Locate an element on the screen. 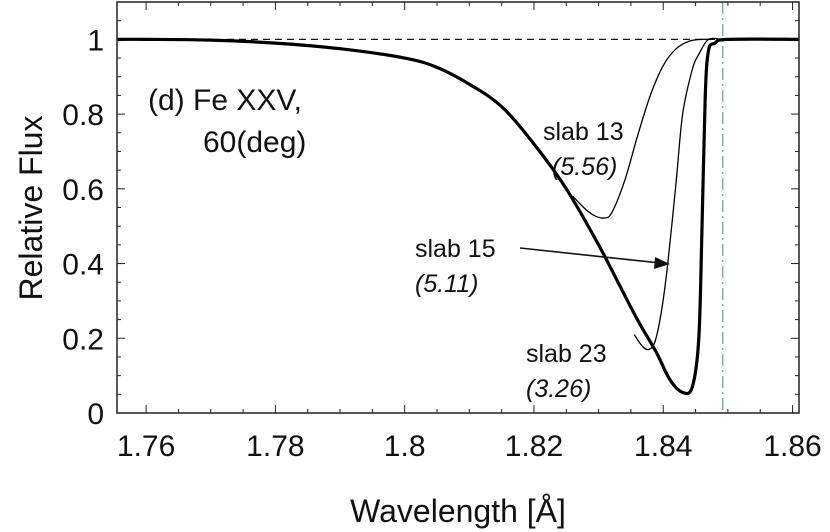  value-slab-23: (3.26) is located at coordinates (558, 389).